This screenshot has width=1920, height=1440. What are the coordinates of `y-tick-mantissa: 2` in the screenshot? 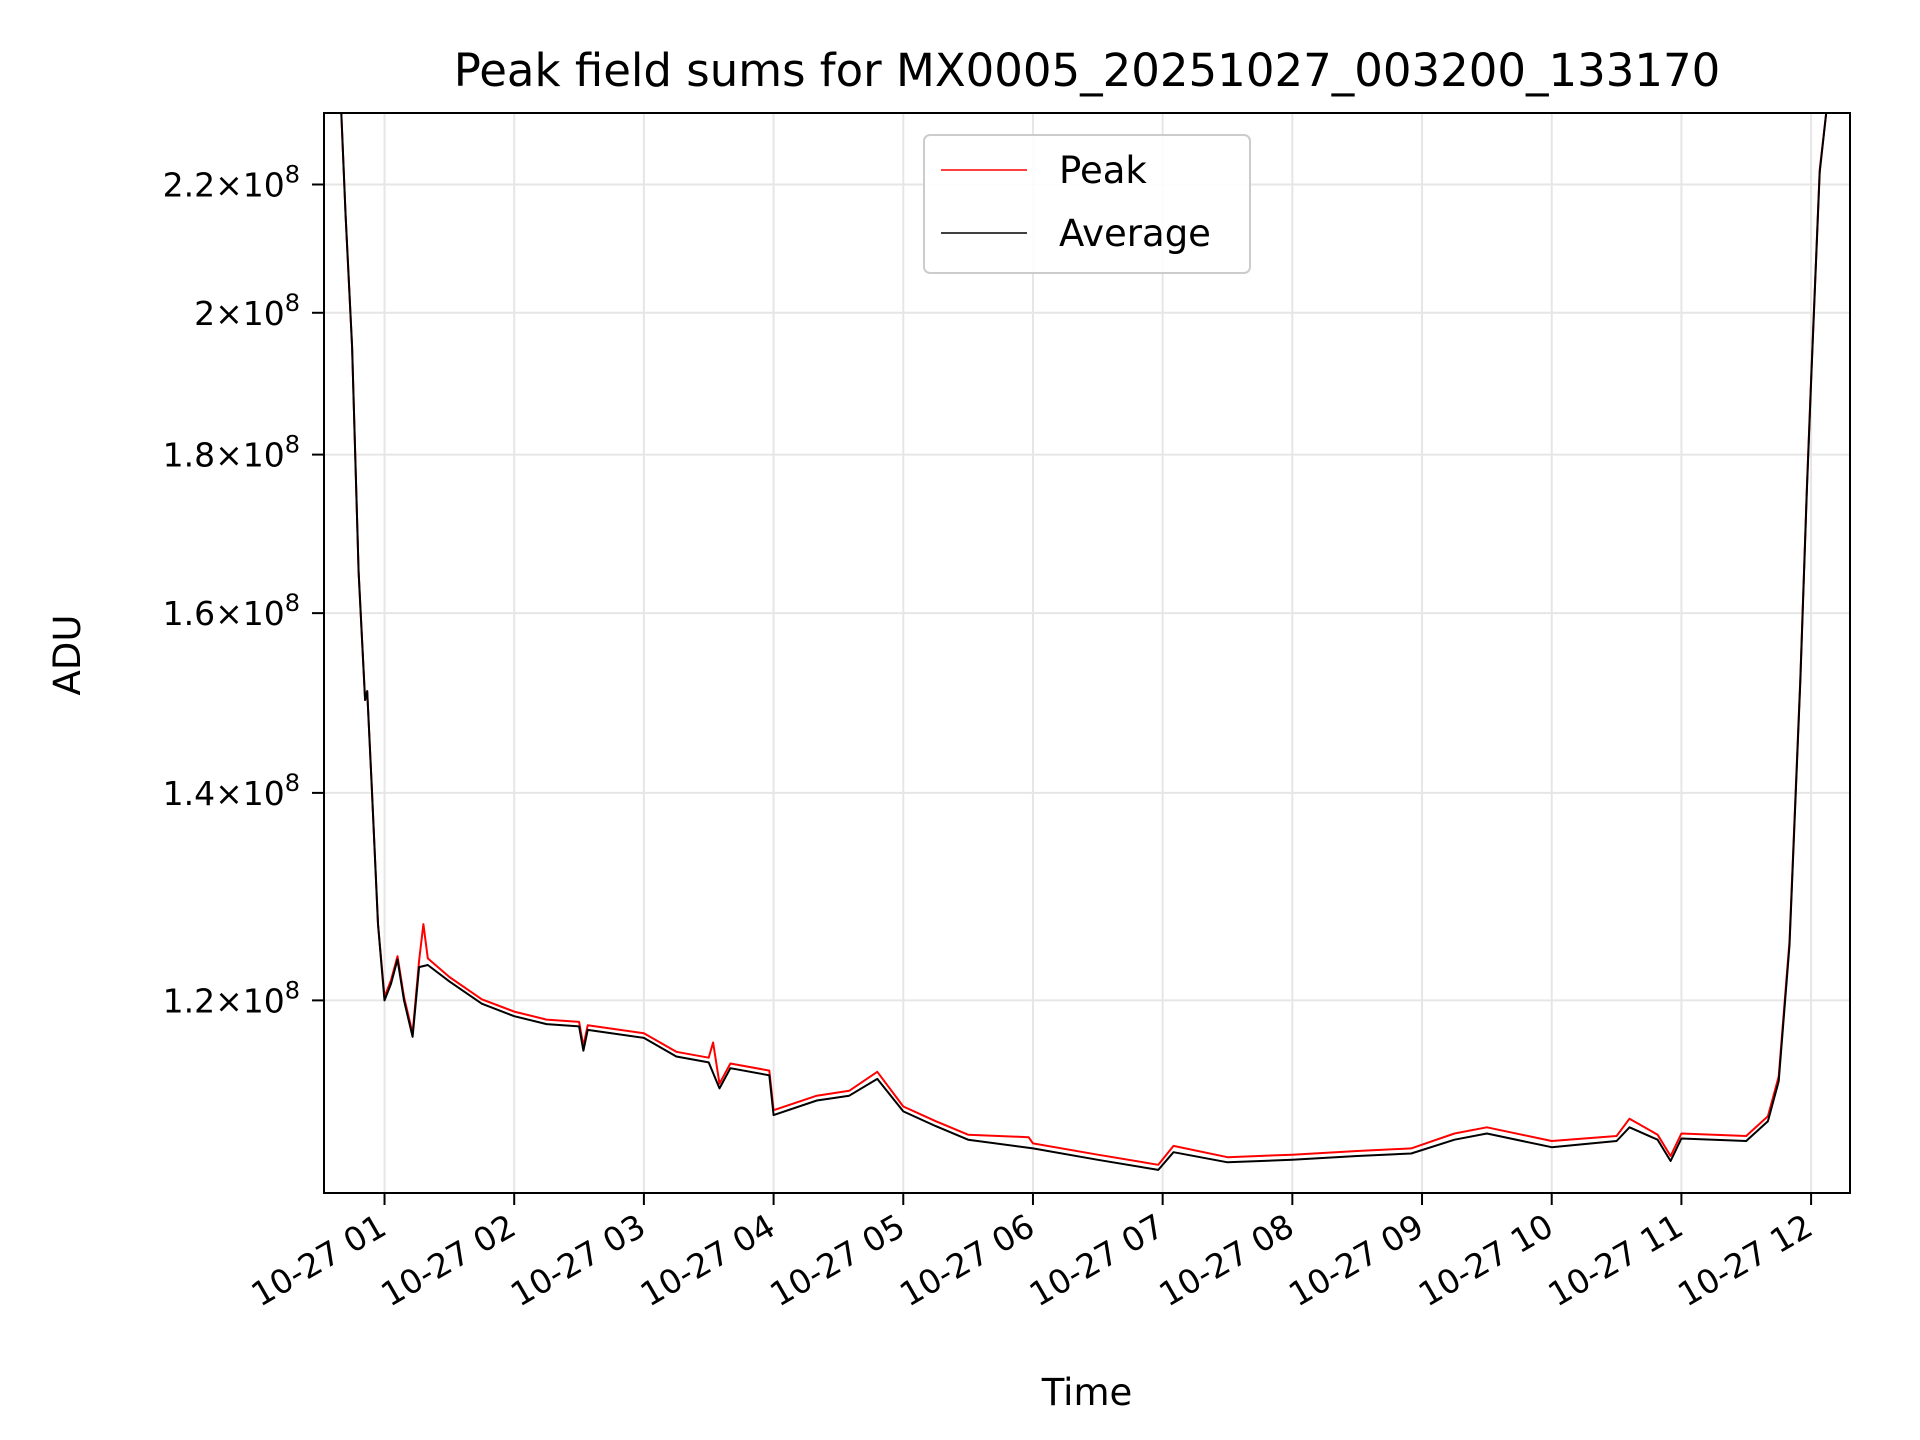 It's located at (204, 313).